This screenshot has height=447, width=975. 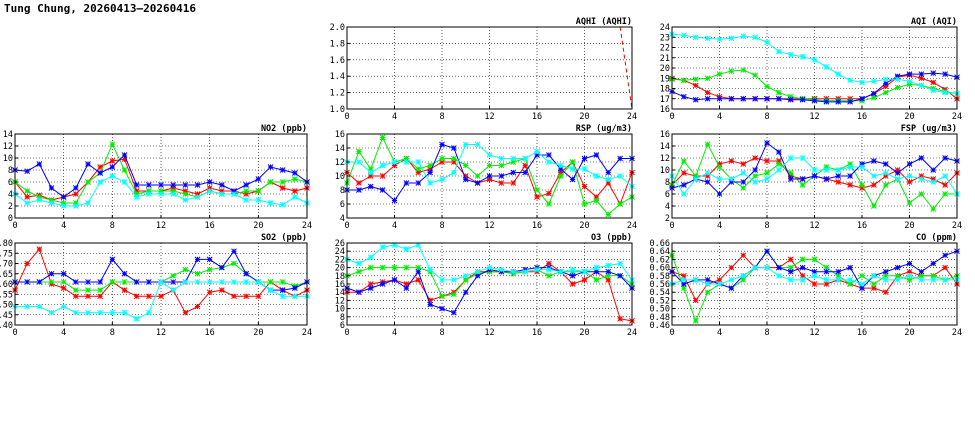 I want to click on y-tick-label: 16, so click(x=340, y=285).